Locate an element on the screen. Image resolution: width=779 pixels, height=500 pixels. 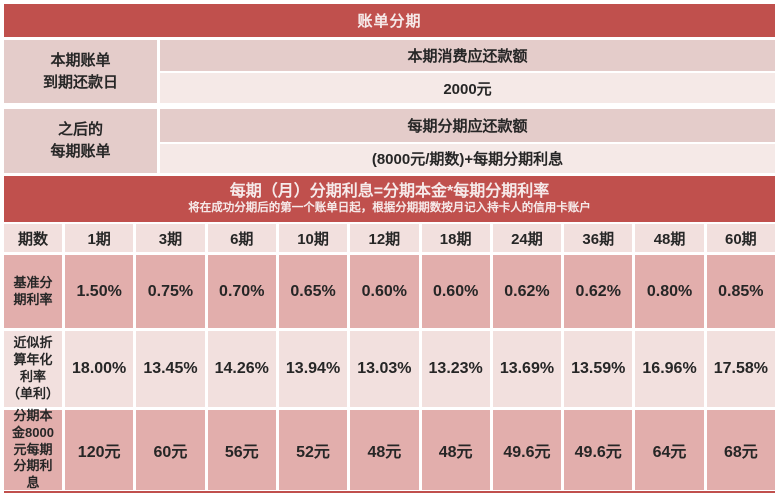
title-bar: 账单分期 is located at coordinates (389, 20).